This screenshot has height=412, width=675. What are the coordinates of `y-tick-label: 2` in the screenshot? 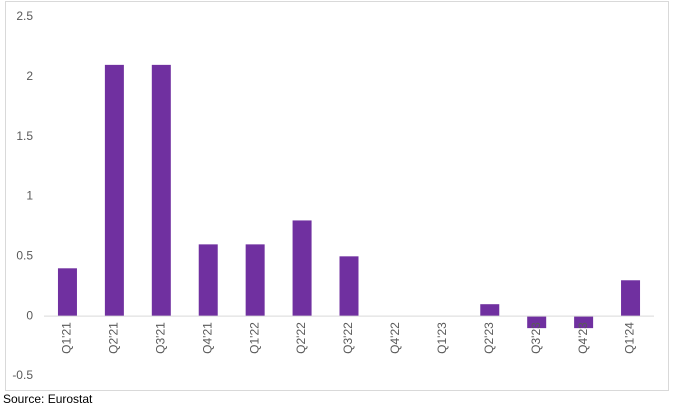 It's located at (29, 76).